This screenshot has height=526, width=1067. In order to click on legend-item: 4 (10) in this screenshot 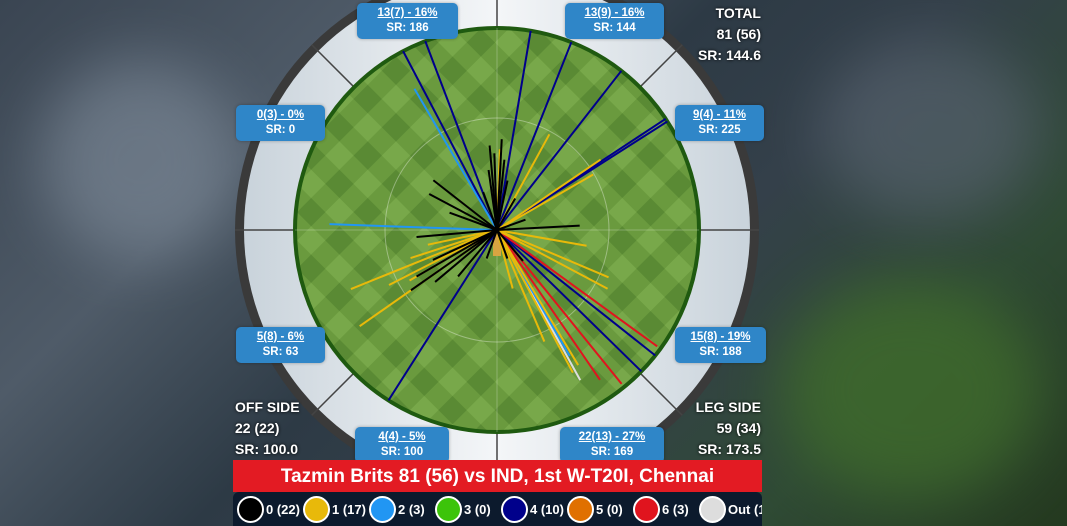, I will do `click(534, 509)`.